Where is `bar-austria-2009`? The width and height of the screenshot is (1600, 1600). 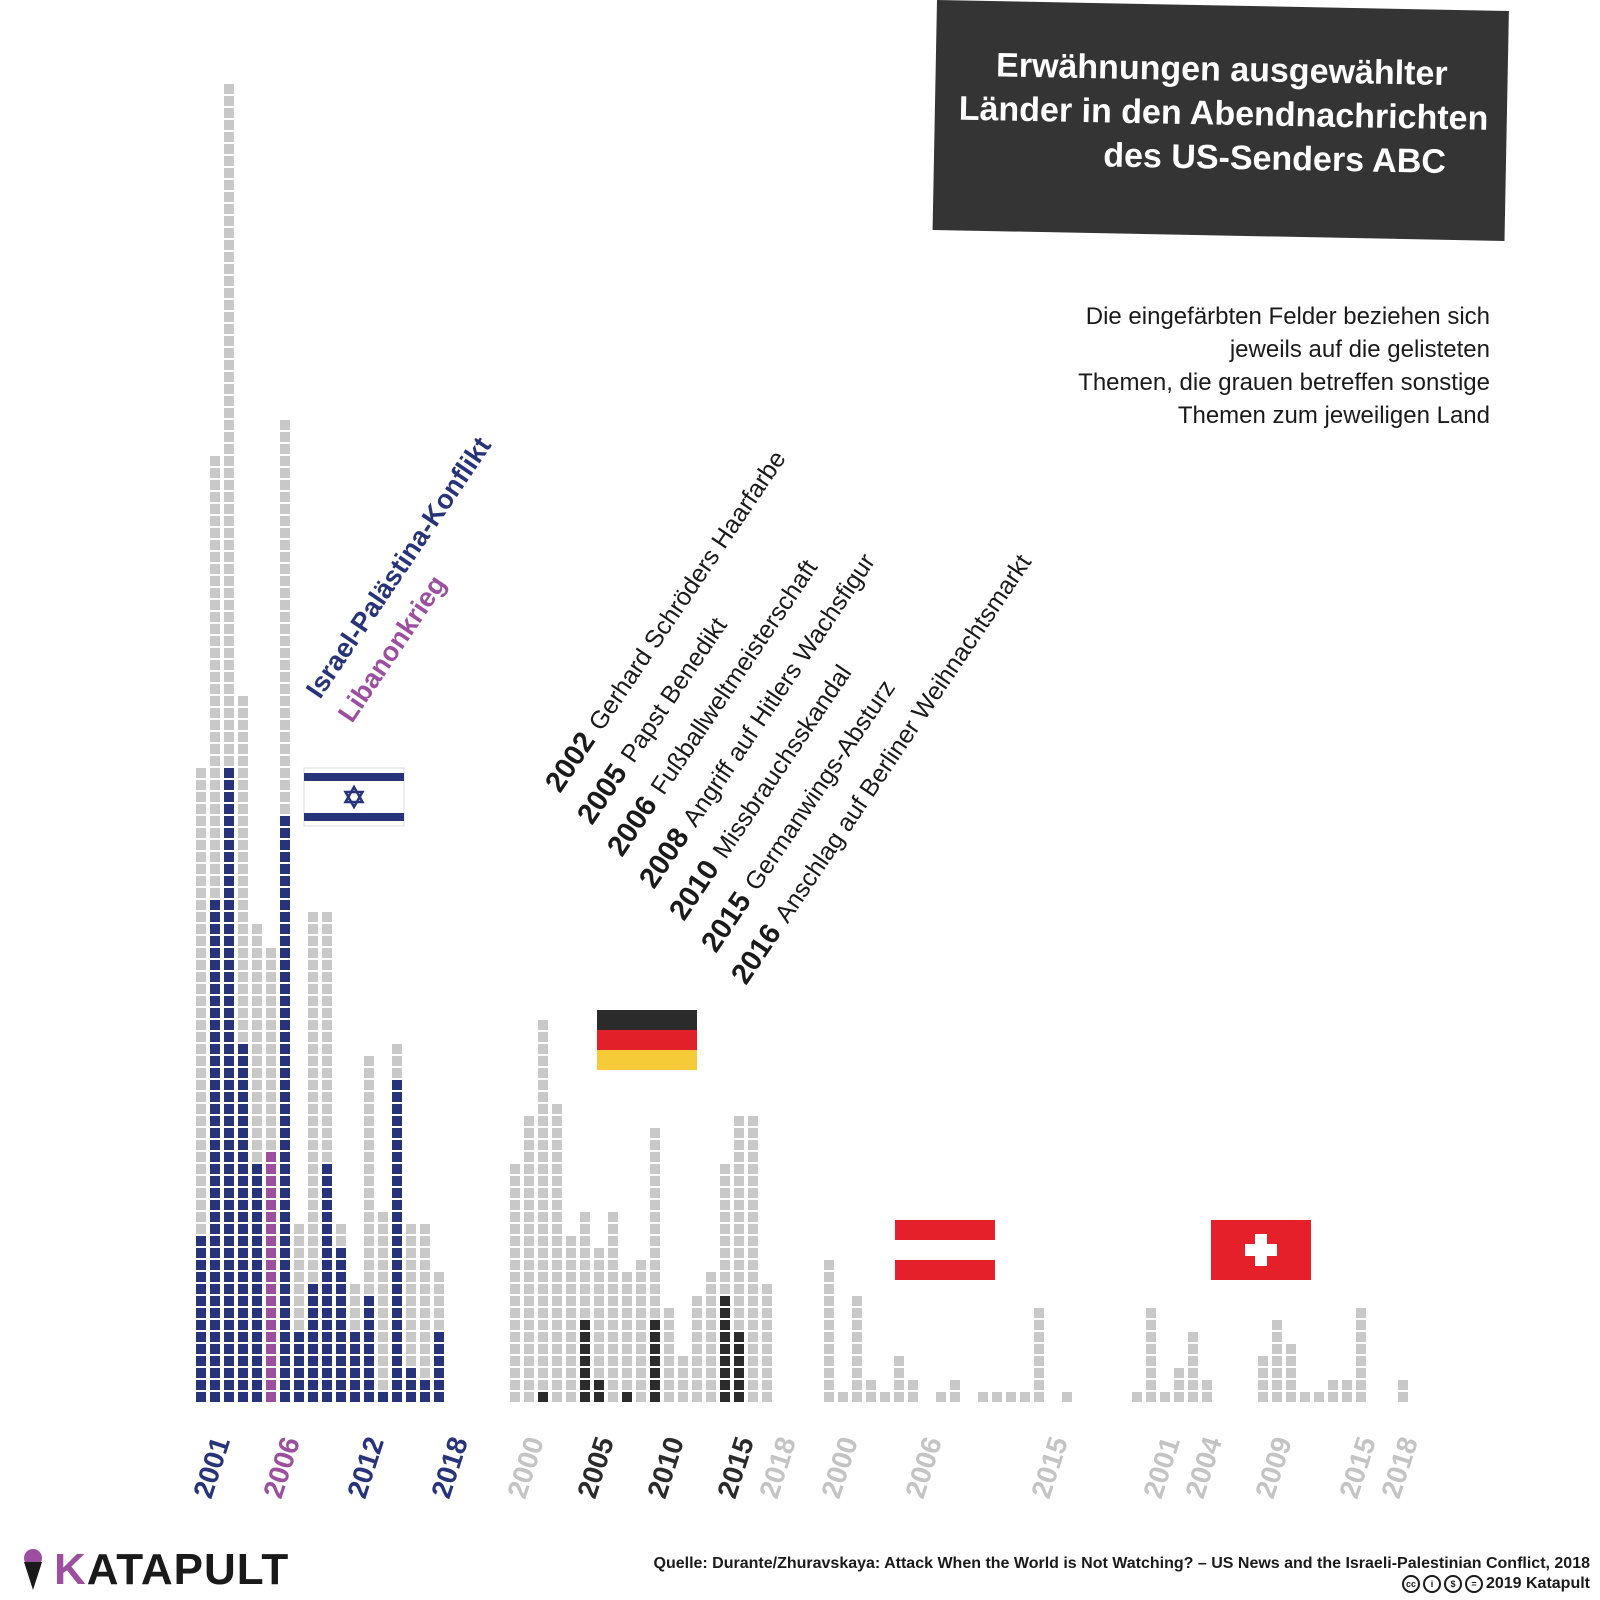
bar-austria-2009 is located at coordinates (955, 1391).